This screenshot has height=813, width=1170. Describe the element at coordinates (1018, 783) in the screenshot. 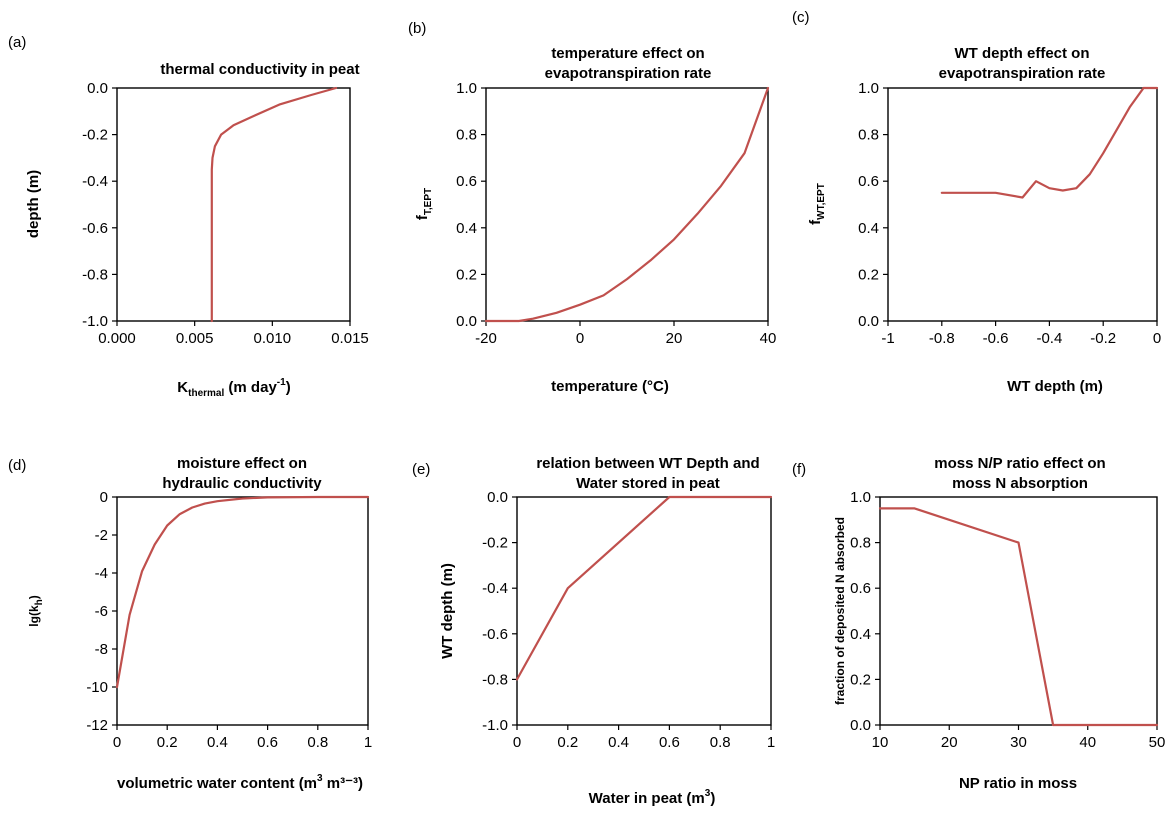

I see `x-axis-label-f: NP ratio in moss` at that location.